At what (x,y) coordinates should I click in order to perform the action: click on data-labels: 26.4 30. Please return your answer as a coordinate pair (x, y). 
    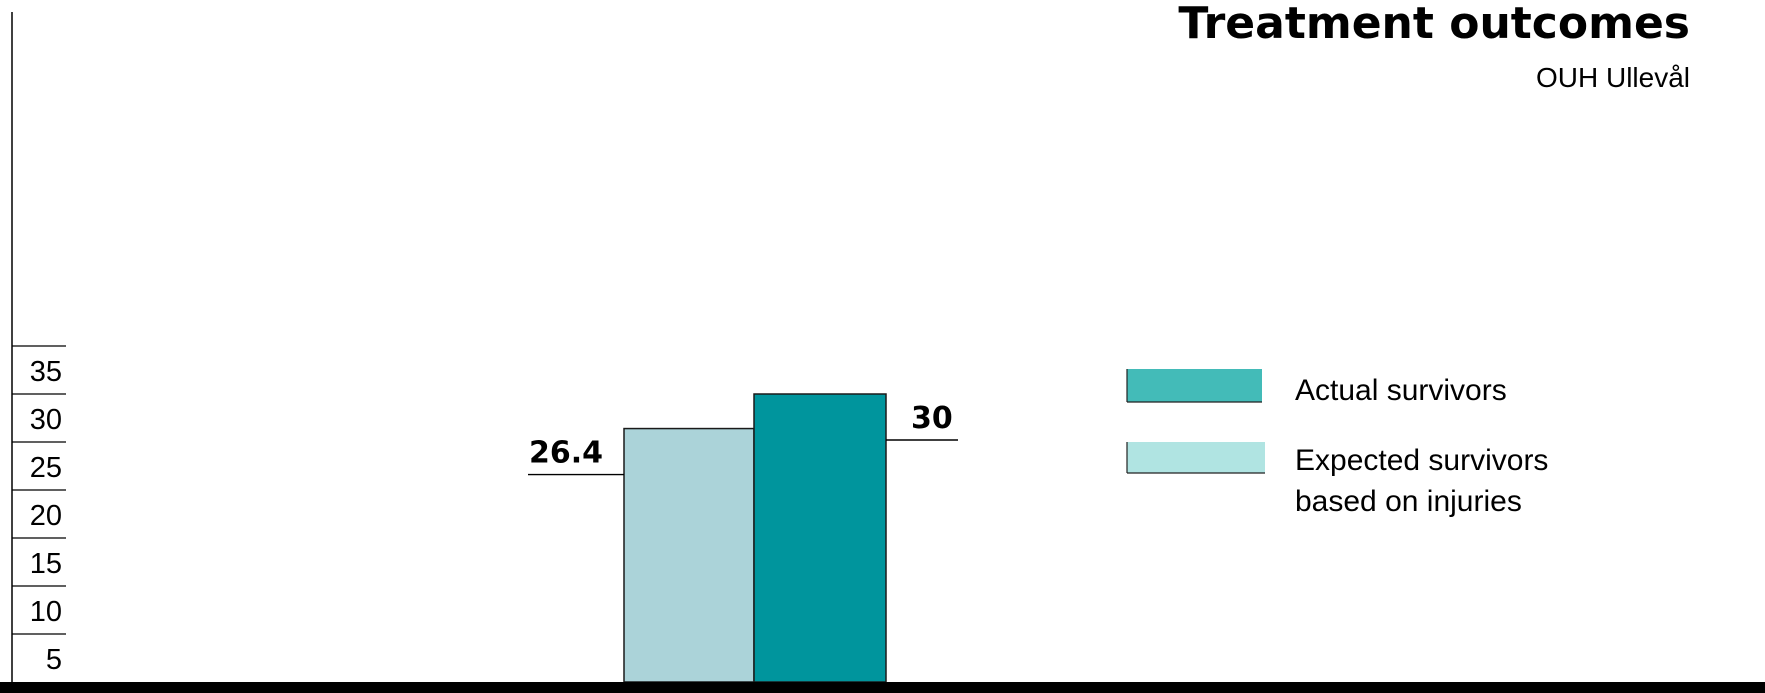
    Looking at the image, I should click on (743, 438).